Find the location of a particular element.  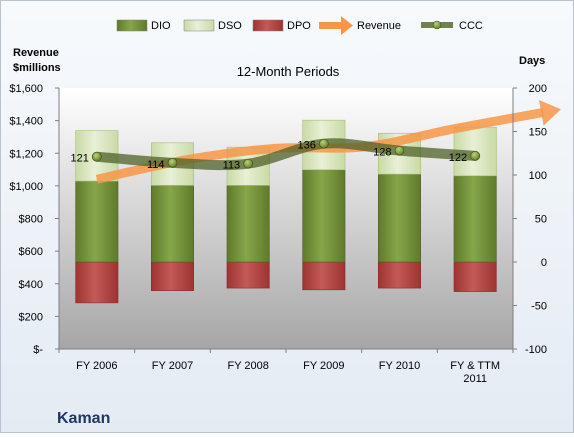

revenue-arrowhead is located at coordinates (549, 113).